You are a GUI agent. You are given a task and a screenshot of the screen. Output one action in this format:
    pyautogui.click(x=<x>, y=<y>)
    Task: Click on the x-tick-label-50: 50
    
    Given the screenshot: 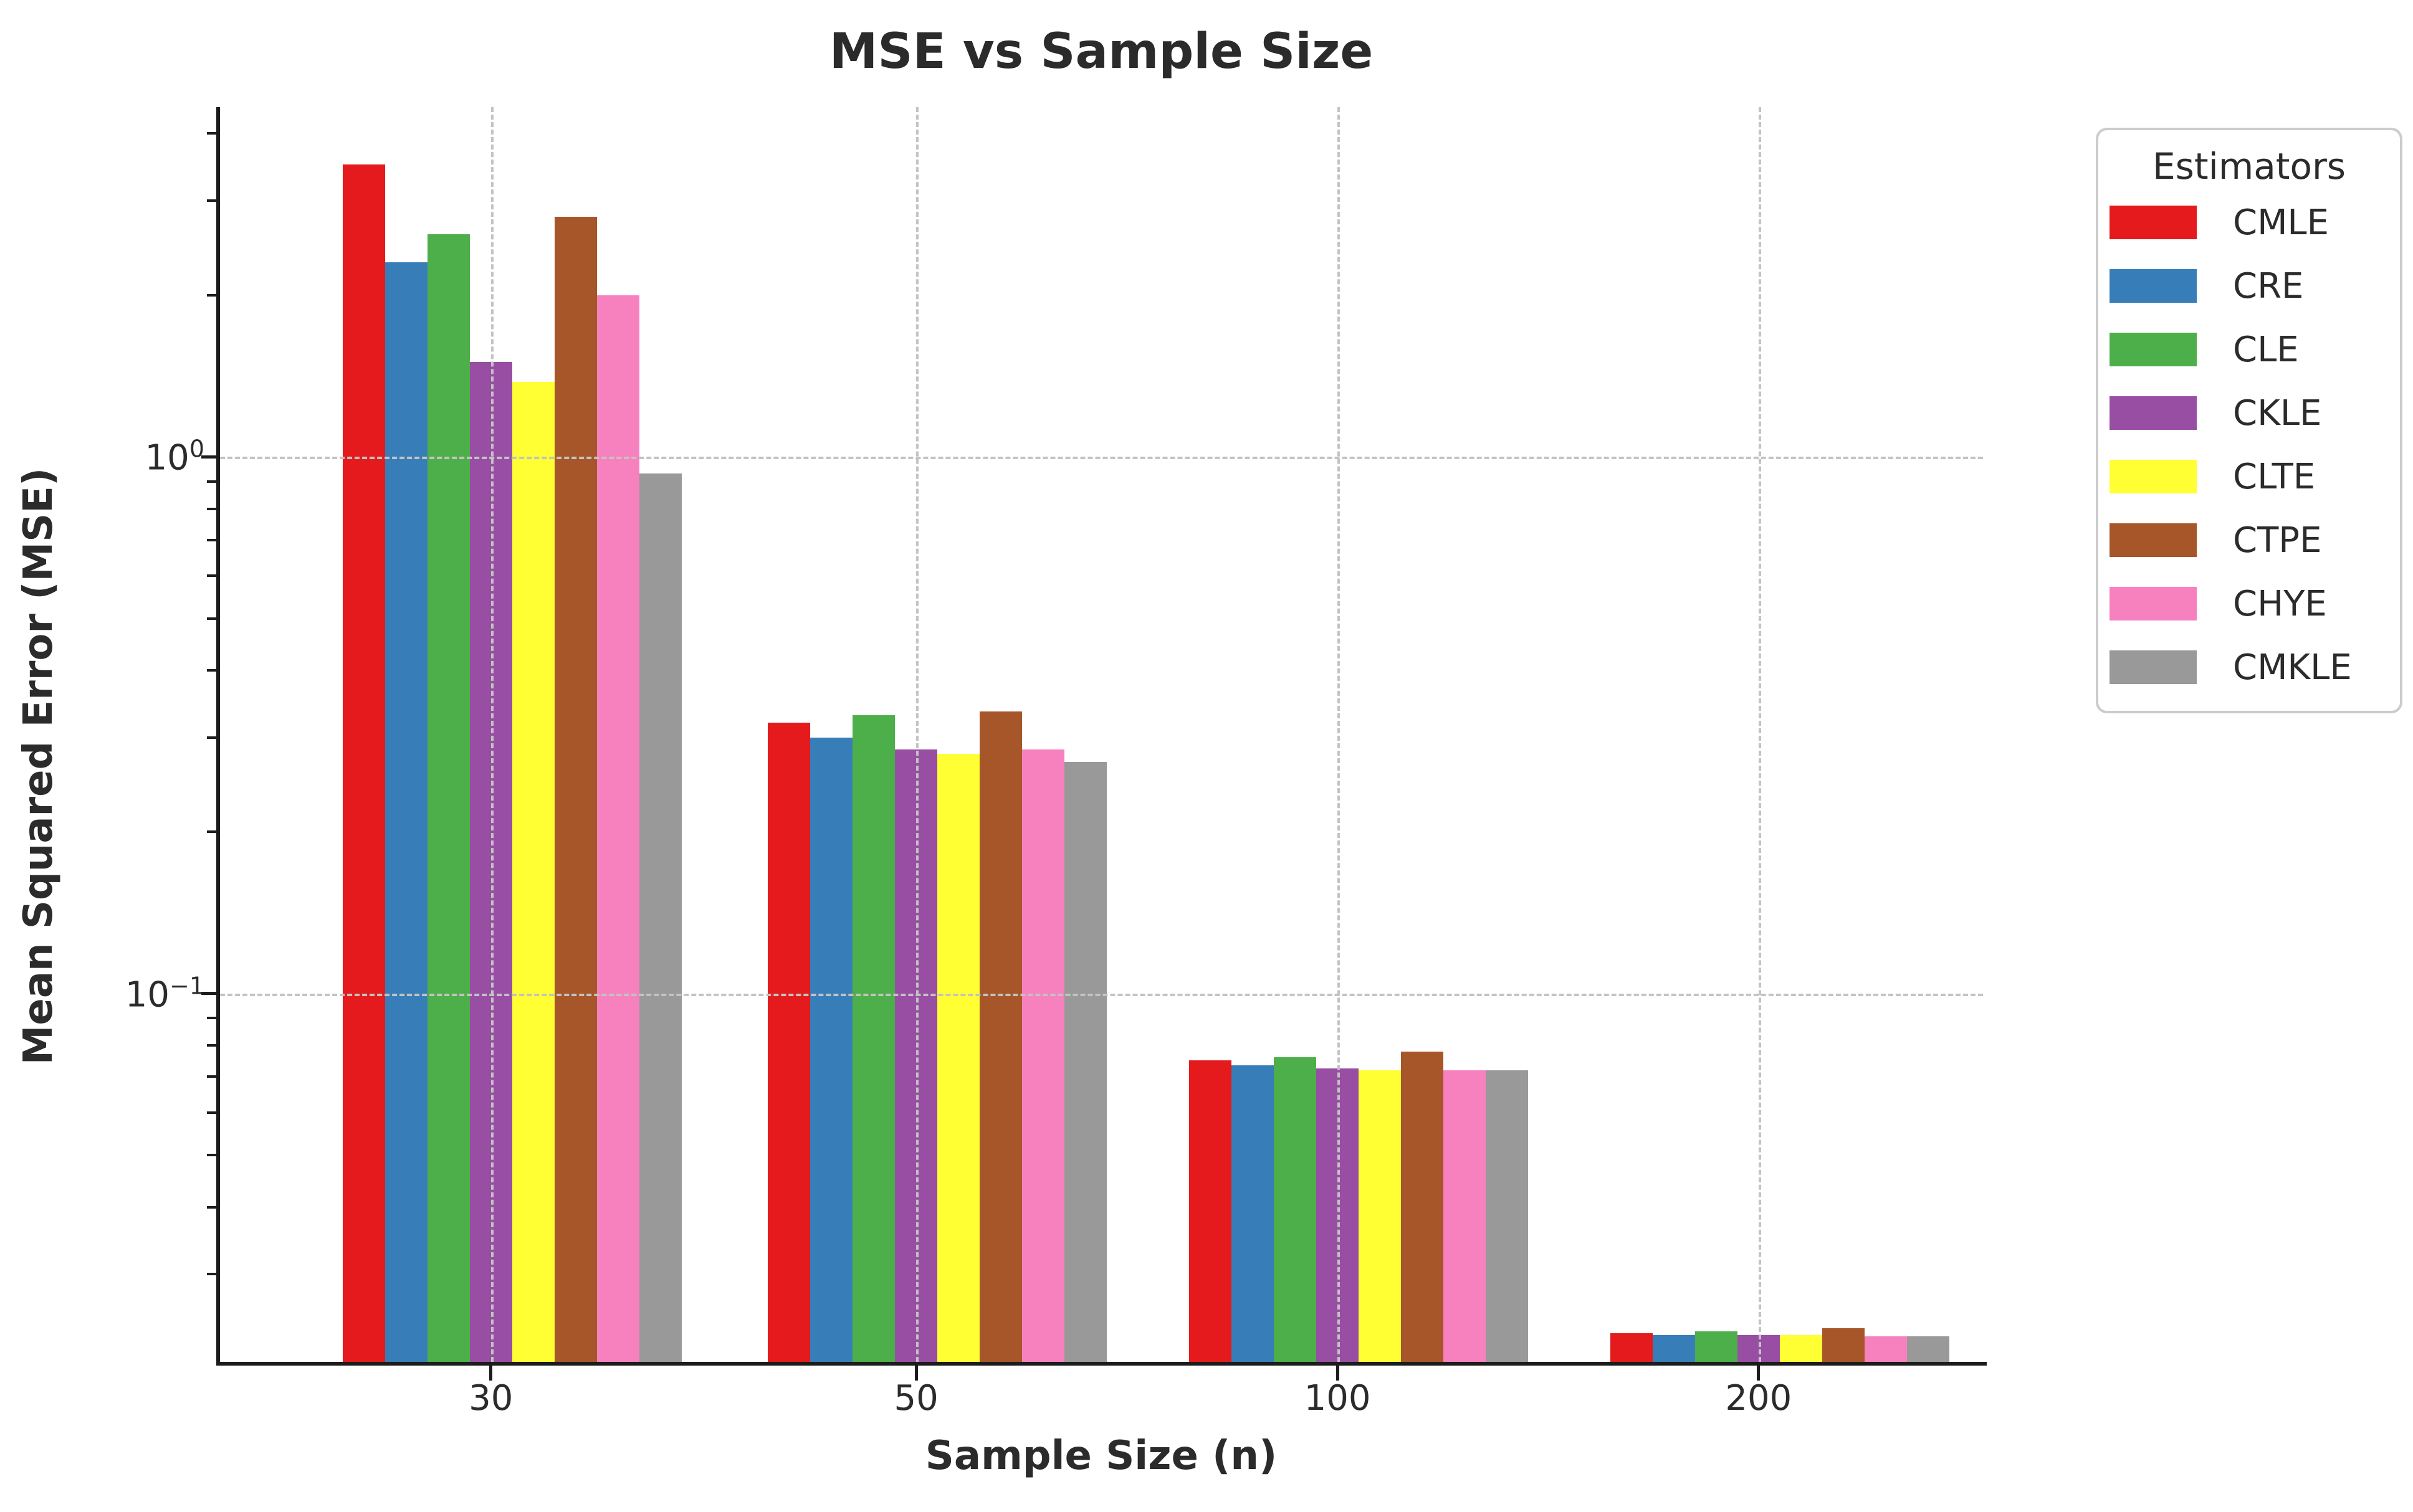 What is the action you would take?
    pyautogui.click(x=916, y=1398)
    